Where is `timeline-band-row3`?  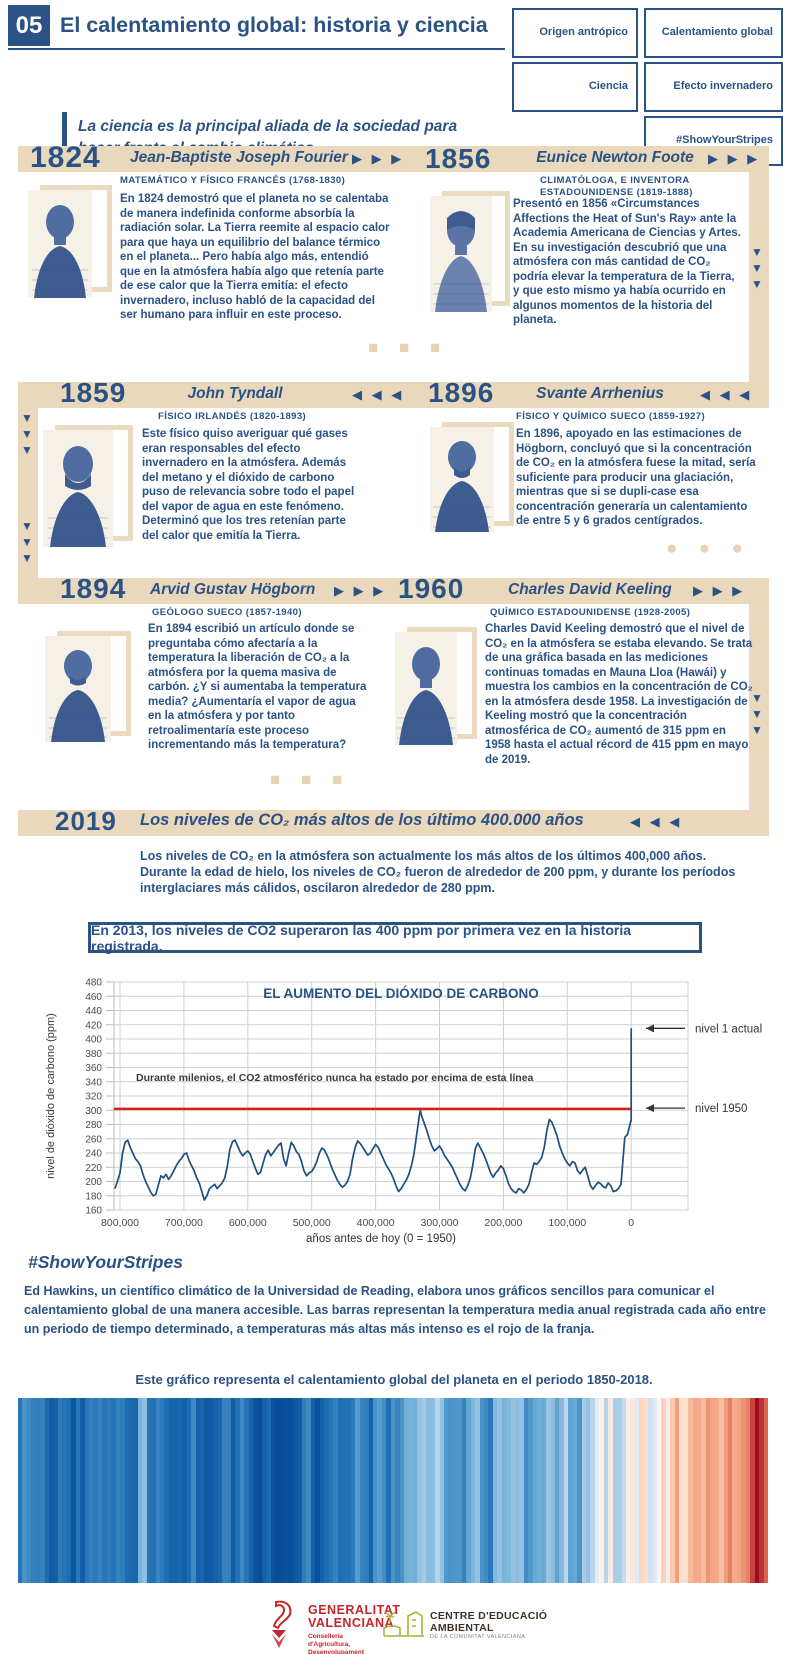 timeline-band-row3 is located at coordinates (393, 591).